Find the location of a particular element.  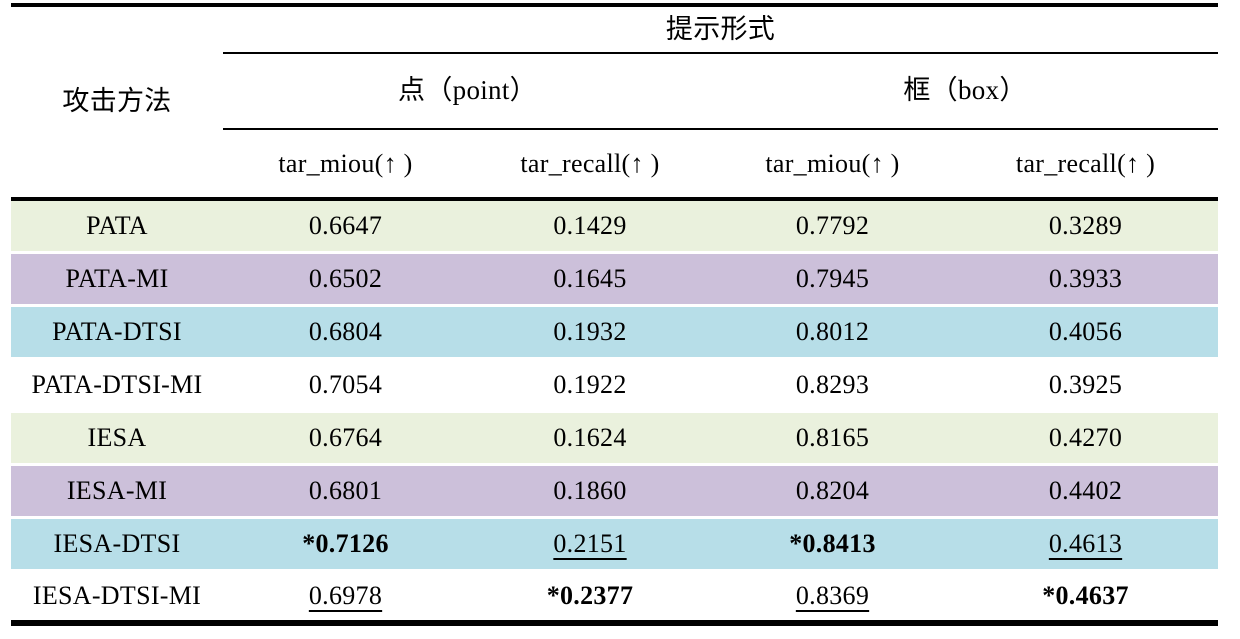

subcol-tar-recall-box: tar_recall(↑ ) is located at coordinates (1086, 165).